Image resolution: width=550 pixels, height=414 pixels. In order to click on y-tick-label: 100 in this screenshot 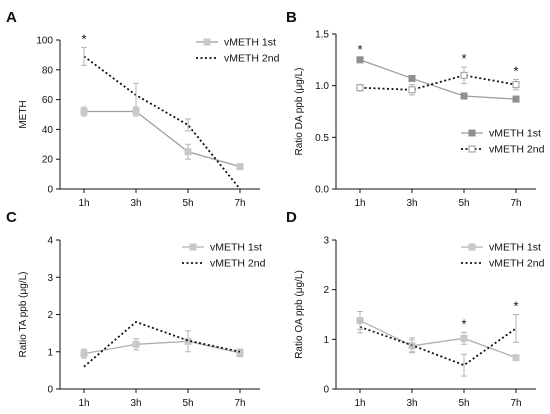, I will do `click(44, 41)`.